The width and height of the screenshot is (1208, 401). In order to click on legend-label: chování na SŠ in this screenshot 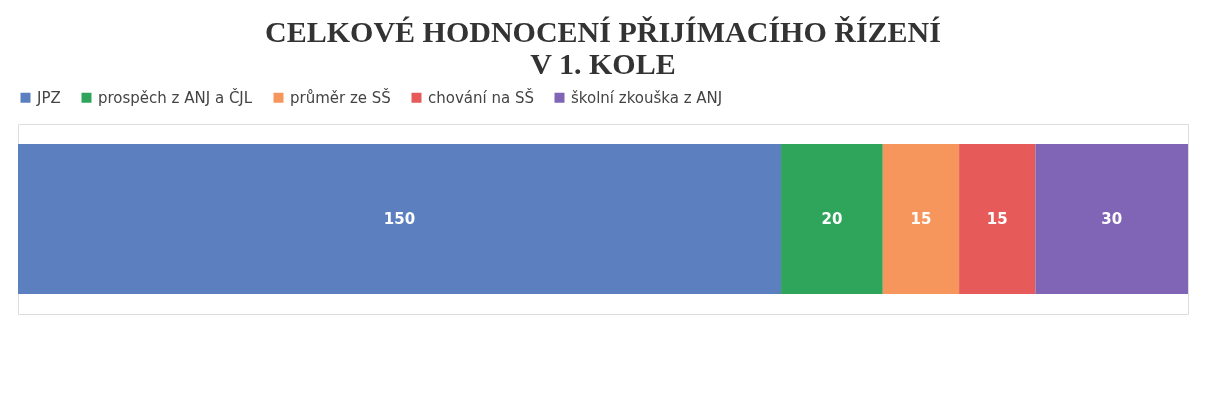, I will do `click(481, 97)`.